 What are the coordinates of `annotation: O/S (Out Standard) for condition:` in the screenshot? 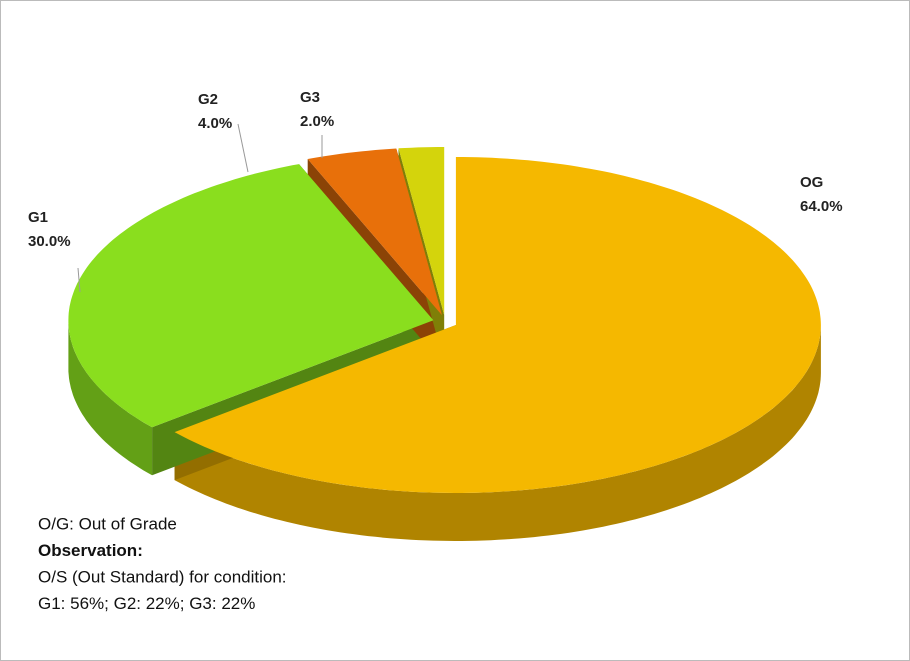 It's located at (162, 576).